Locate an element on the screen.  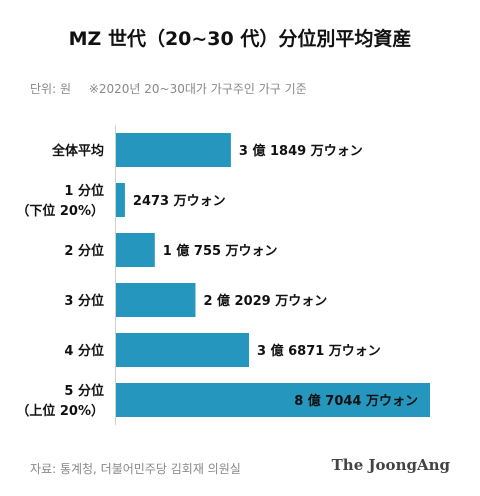
unit-note: 단위: 원 is located at coordinates (50, 89).